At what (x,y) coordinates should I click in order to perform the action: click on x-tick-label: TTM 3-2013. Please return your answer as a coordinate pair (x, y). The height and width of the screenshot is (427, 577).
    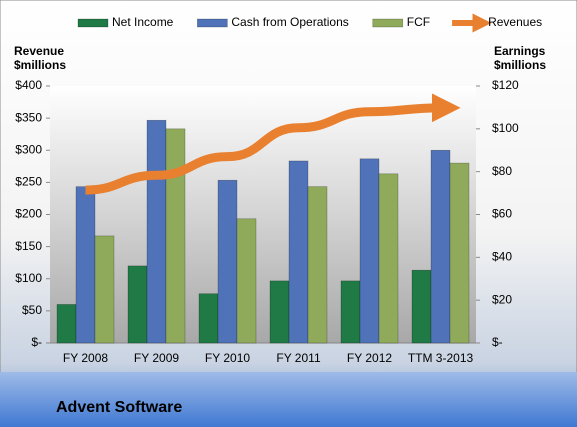
    Looking at the image, I should click on (441, 358).